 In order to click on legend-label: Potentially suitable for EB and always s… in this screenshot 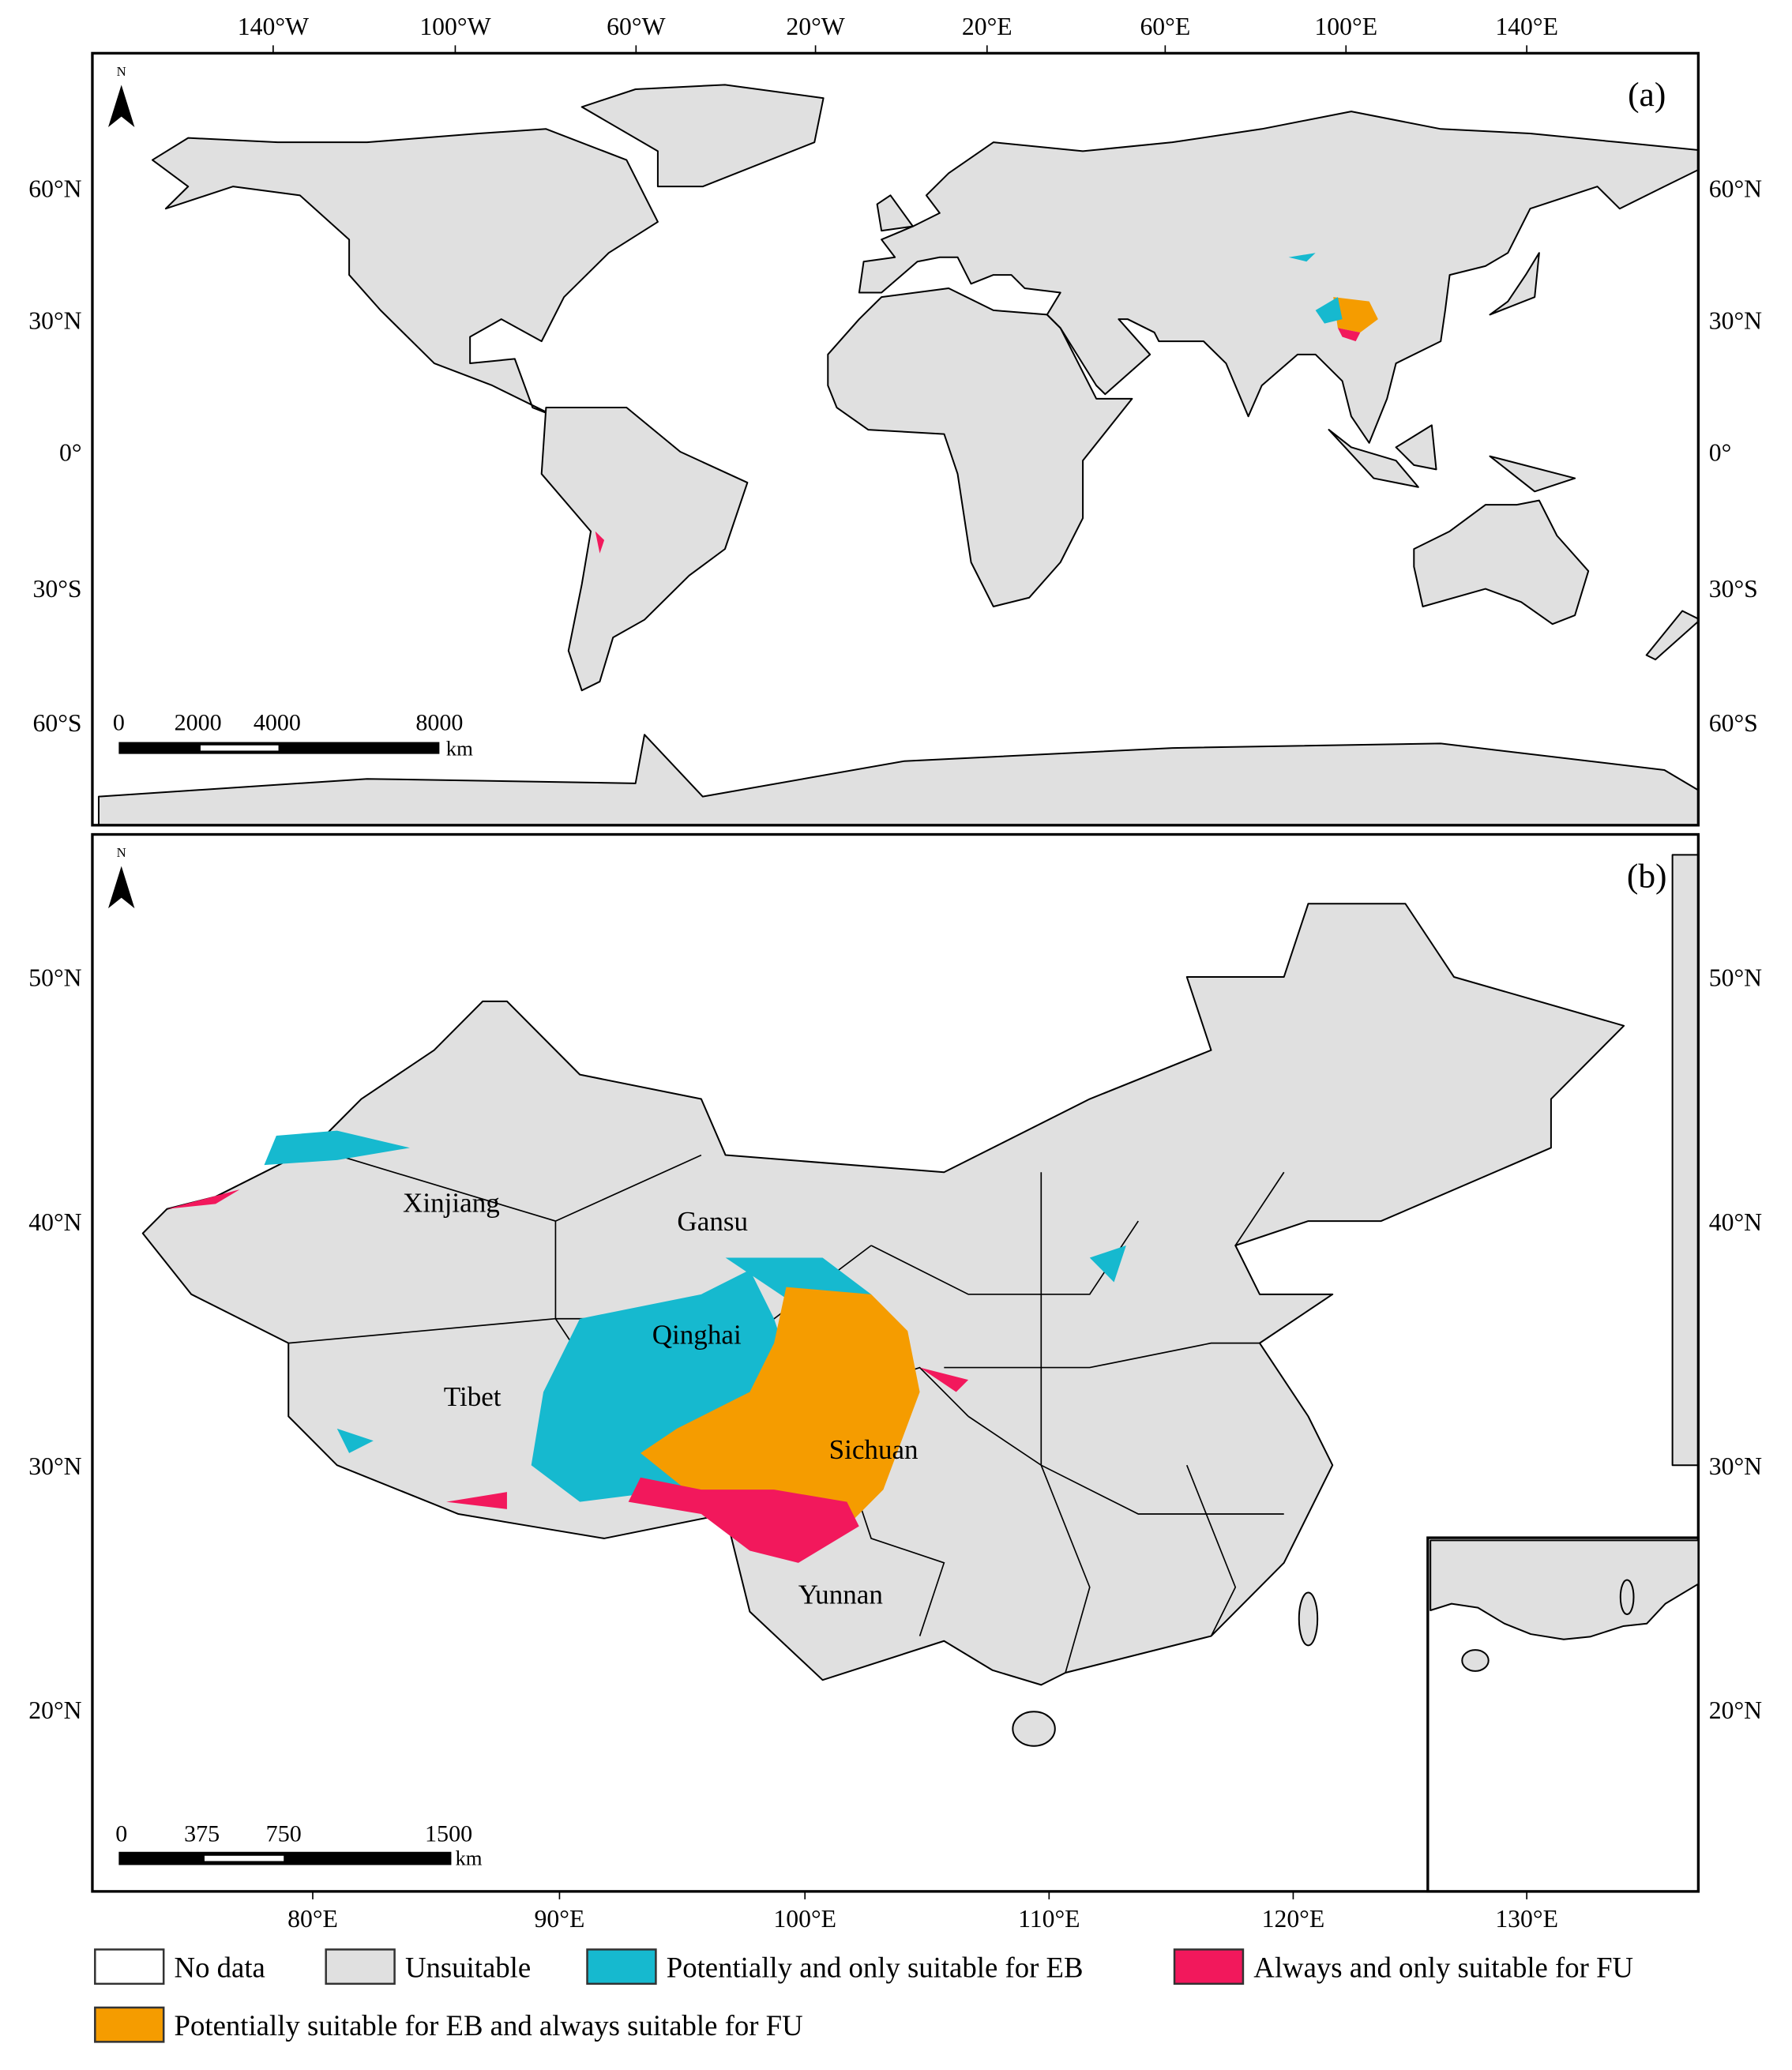, I will do `click(489, 2025)`.